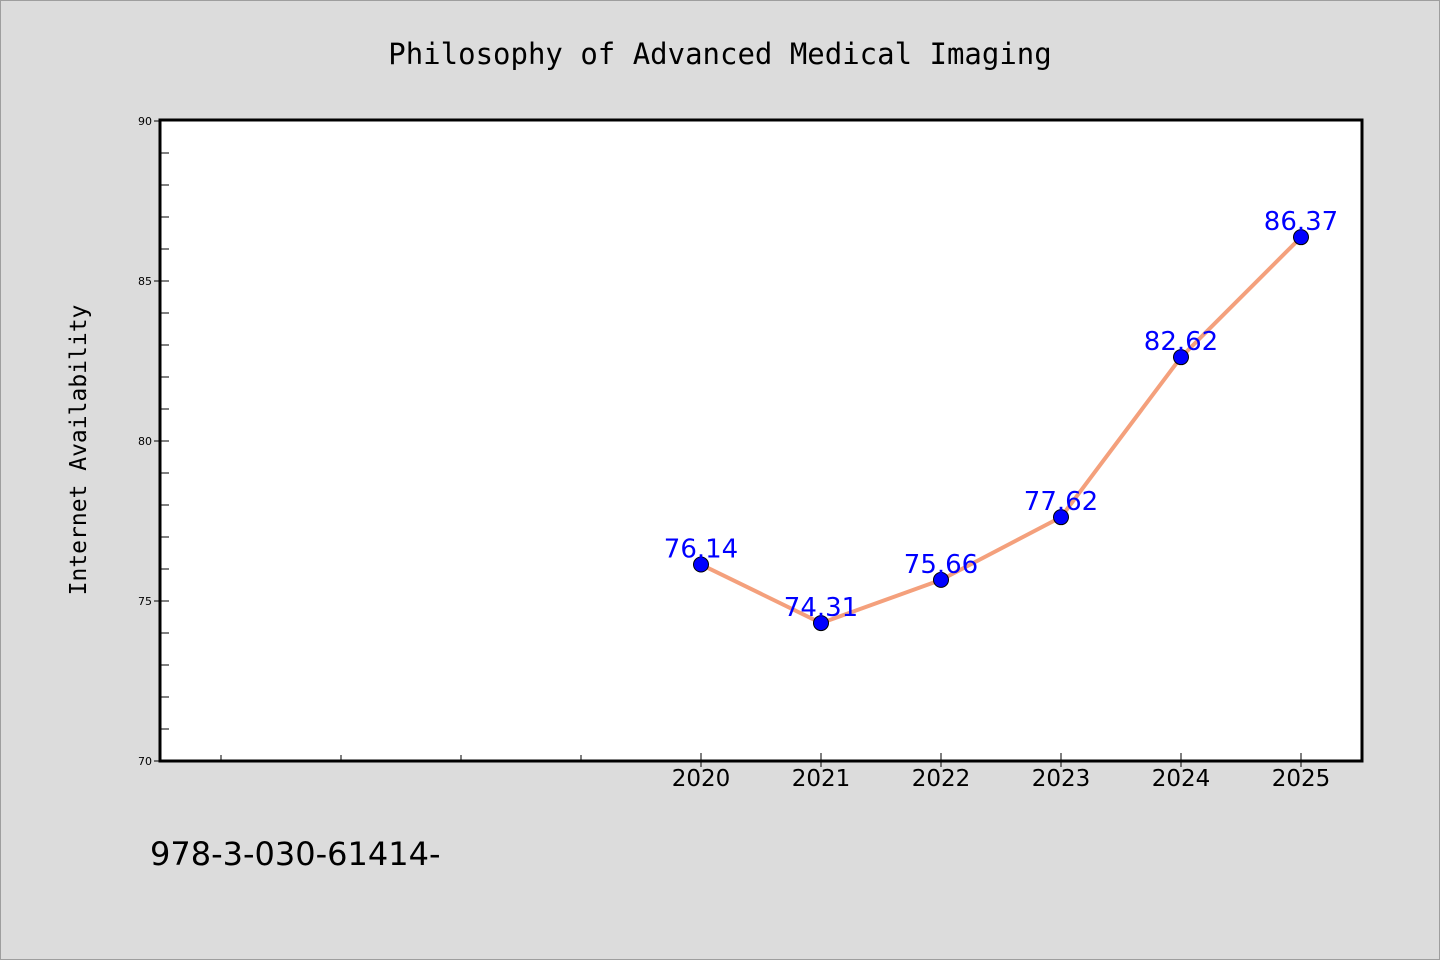 The image size is (1440, 960). I want to click on y-tick-label: 70, so click(145, 761).